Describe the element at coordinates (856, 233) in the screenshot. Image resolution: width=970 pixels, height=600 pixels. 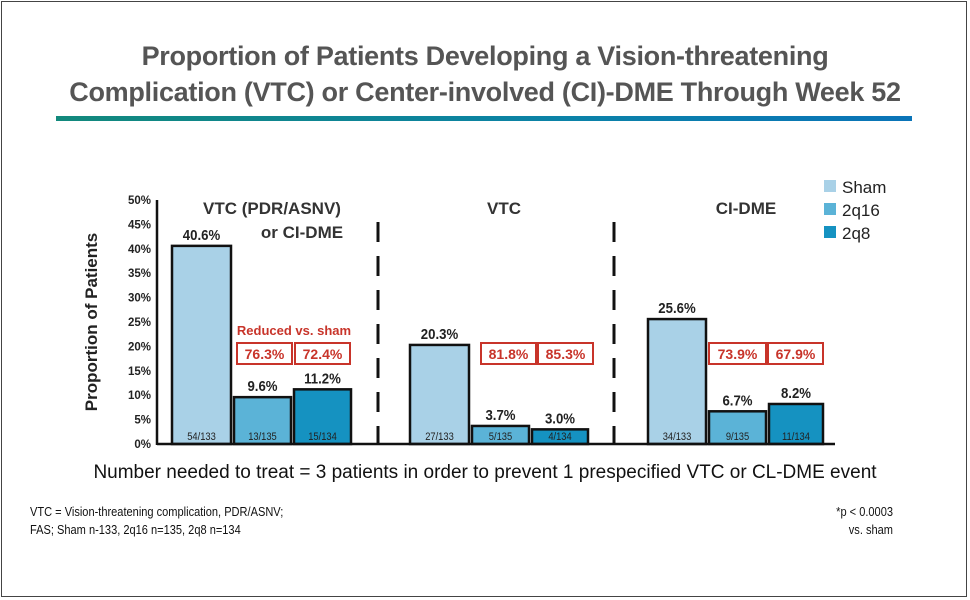
I see `legend-label-2q8: 2q8` at that location.